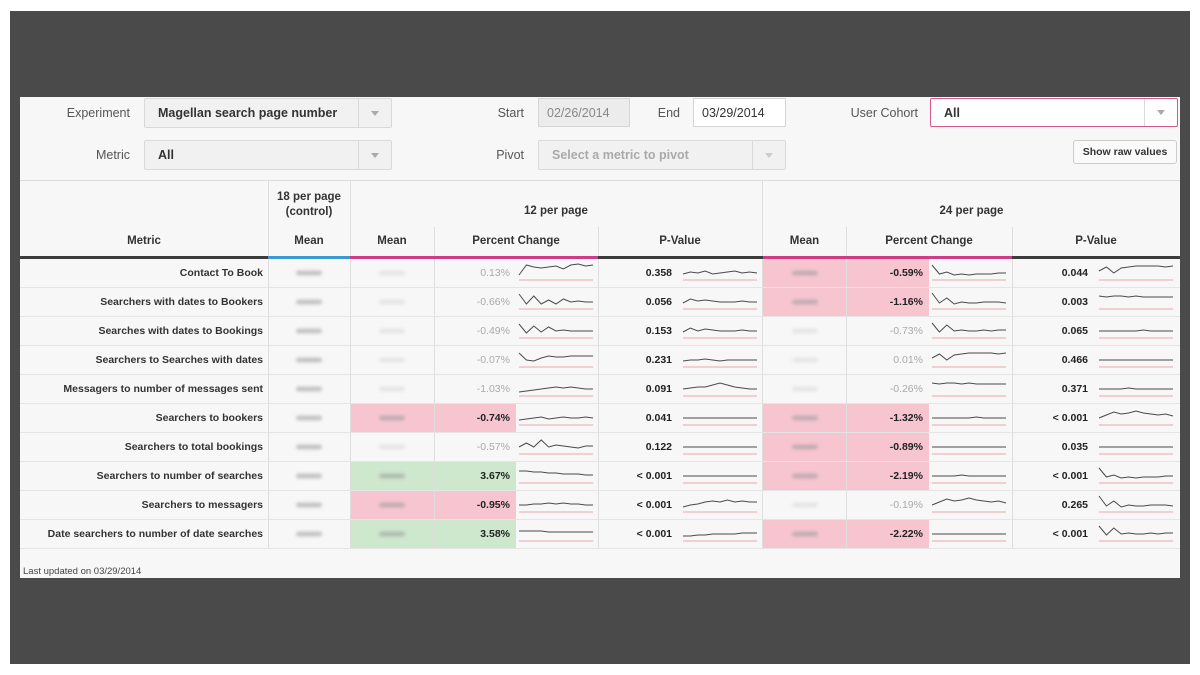  I want to click on pivot-select: Select a metric to pivot, so click(662, 155).